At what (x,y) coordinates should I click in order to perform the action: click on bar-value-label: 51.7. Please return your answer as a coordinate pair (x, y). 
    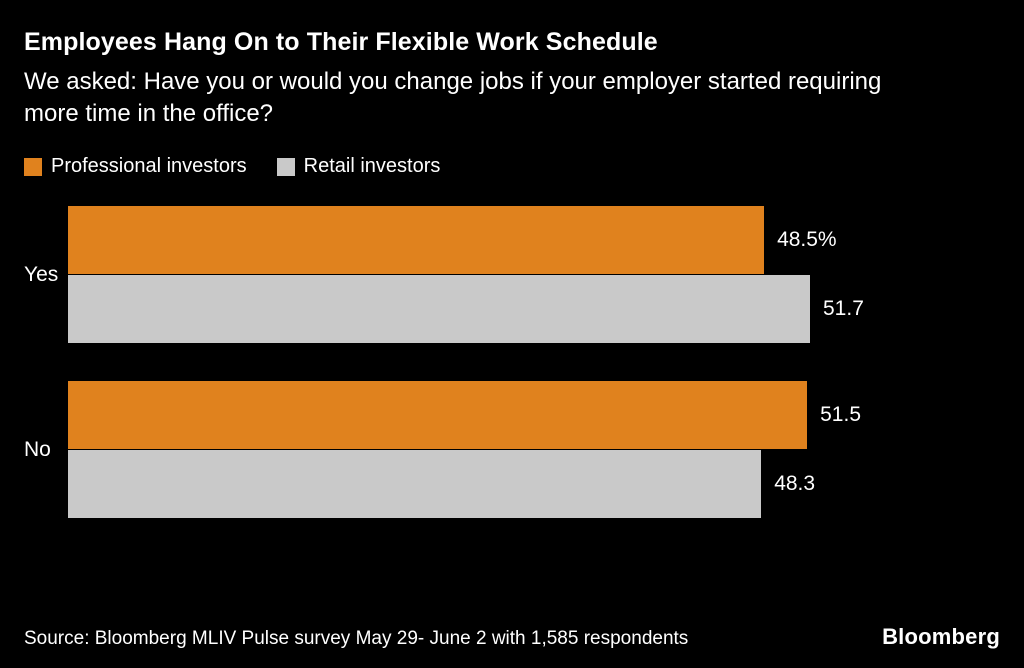
    Looking at the image, I should click on (843, 309).